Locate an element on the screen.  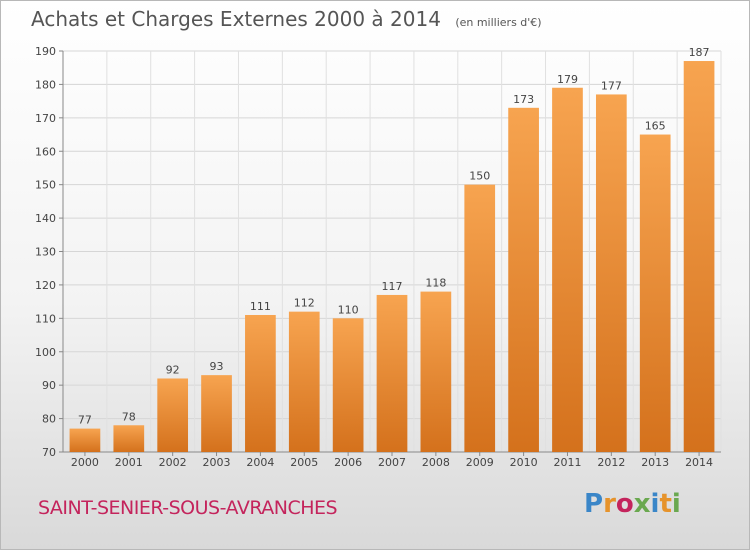
x-tick-label: 2011 is located at coordinates (567, 462).